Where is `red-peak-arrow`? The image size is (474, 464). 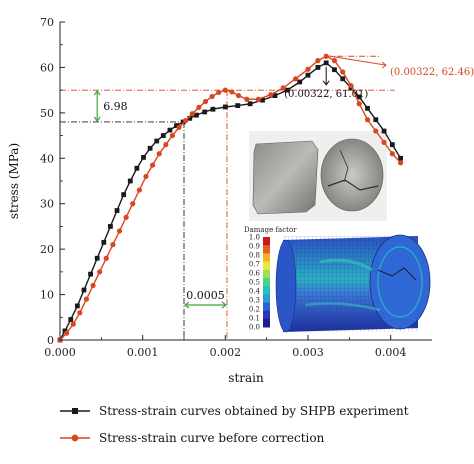
red-peak-arrow is located at coordinates (358, 60).